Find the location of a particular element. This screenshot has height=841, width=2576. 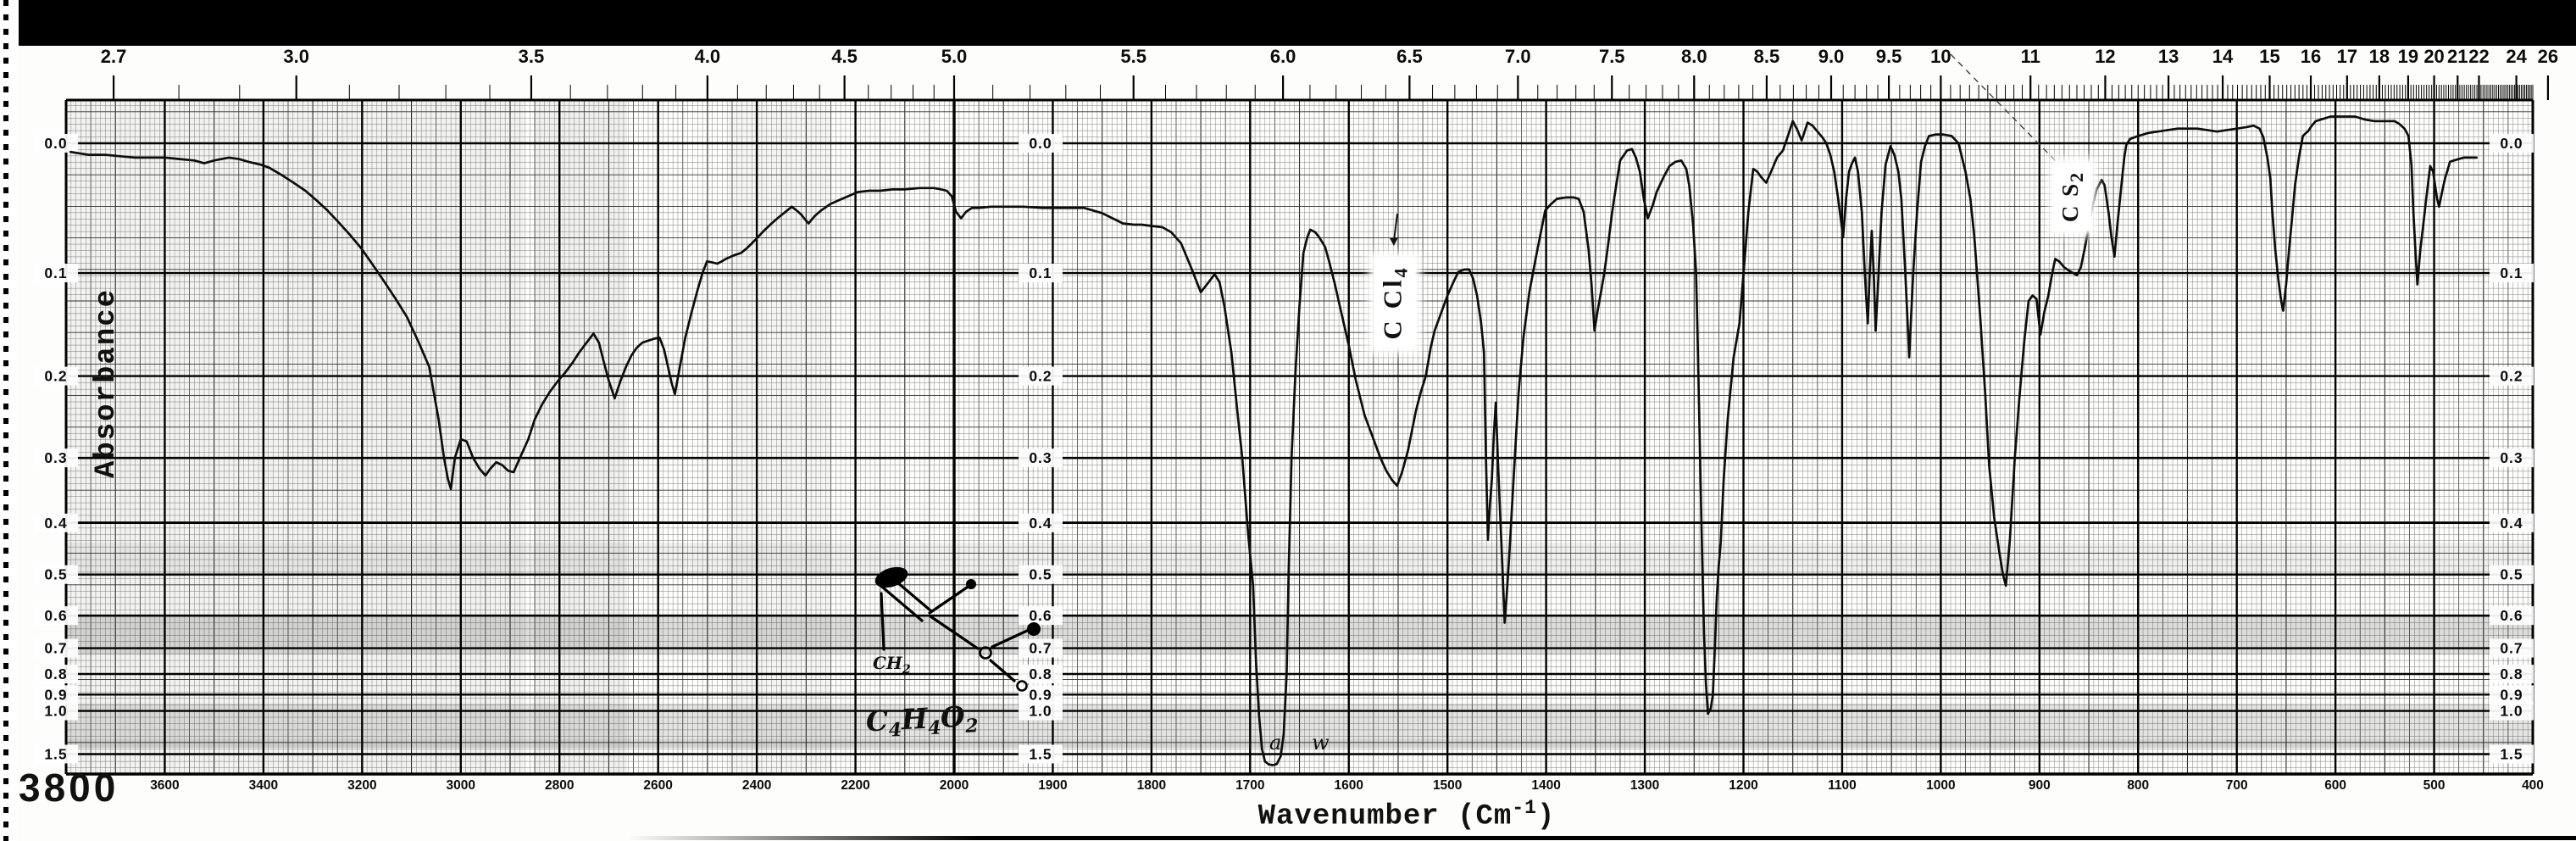

micron-tick-label: 22 is located at coordinates (2478, 56).